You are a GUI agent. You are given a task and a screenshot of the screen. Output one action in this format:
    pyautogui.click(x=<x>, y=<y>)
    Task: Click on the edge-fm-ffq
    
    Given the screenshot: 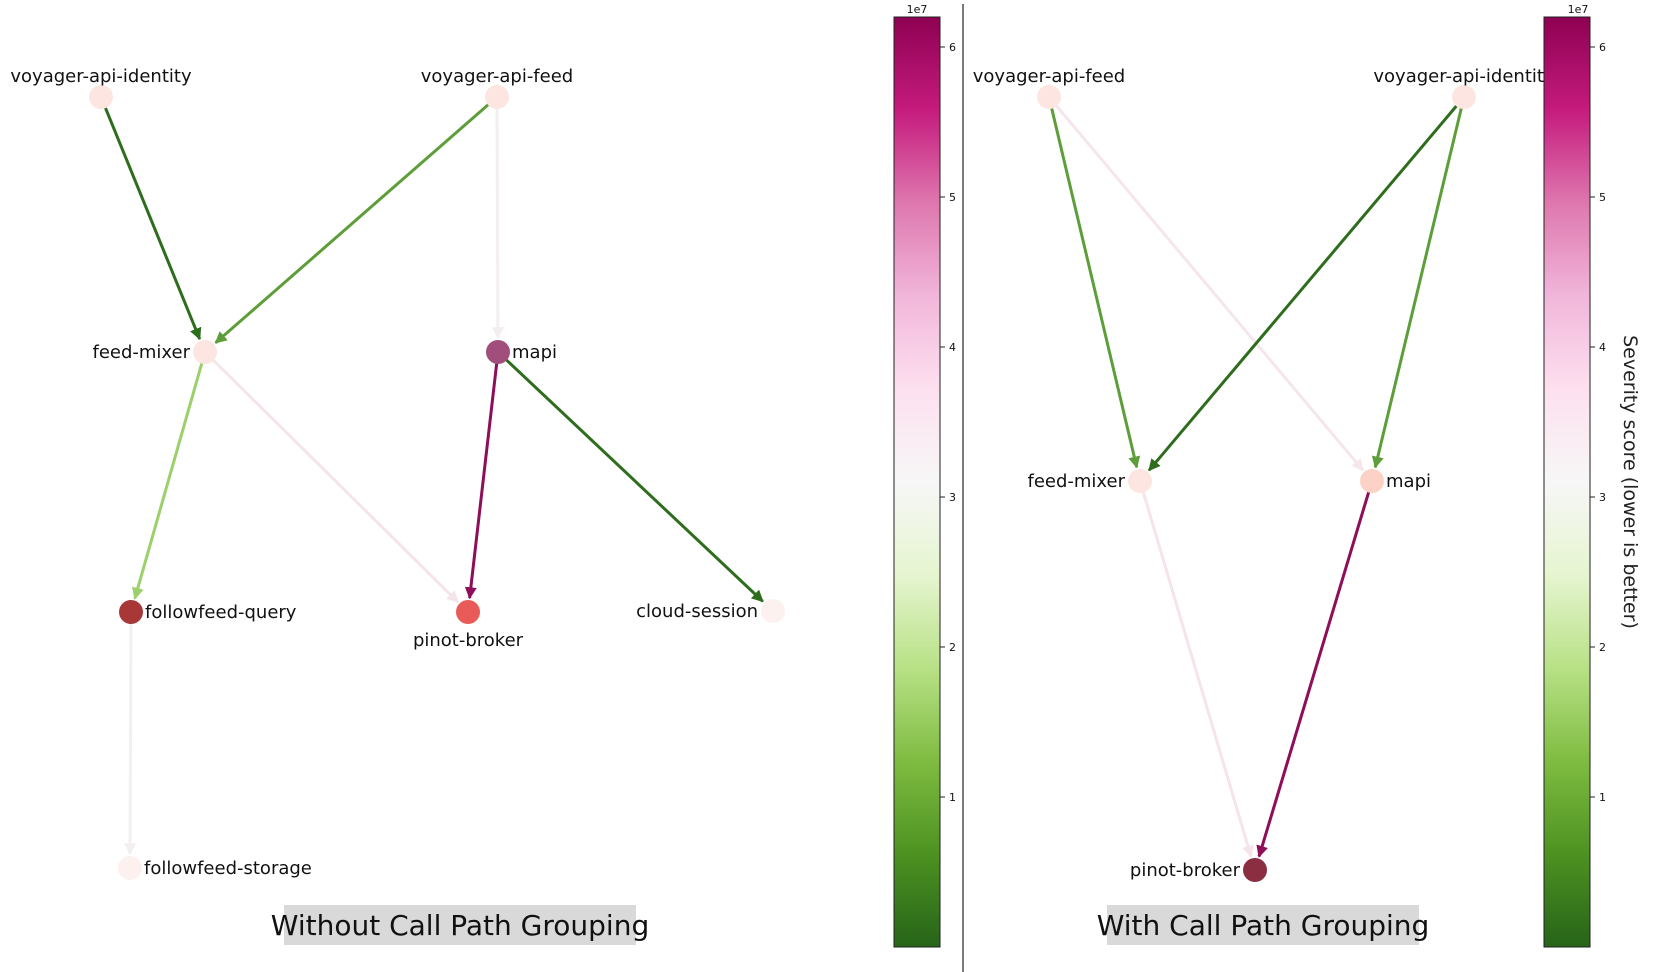 What is the action you would take?
    pyautogui.click(x=168, y=479)
    